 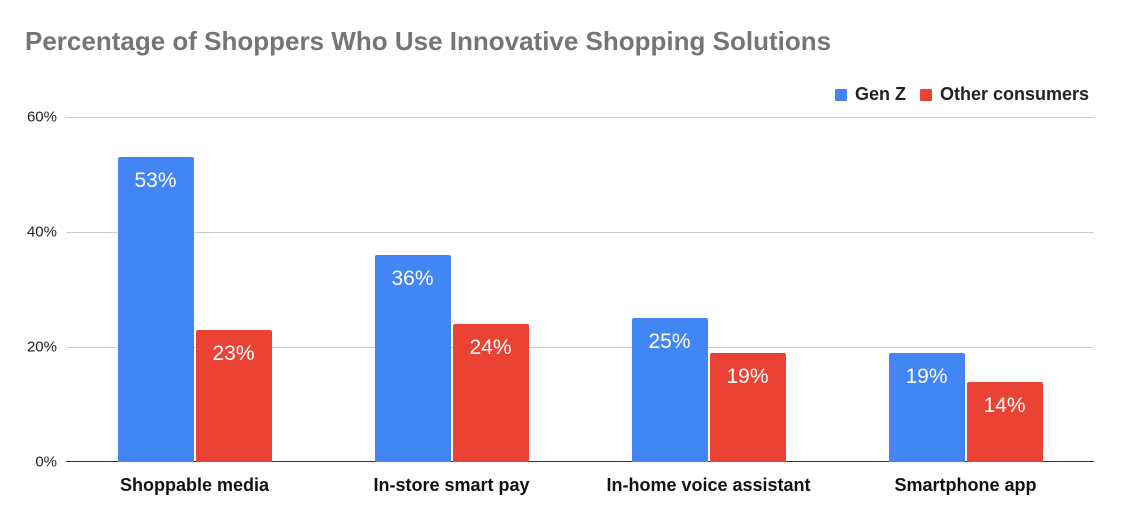 What do you see at coordinates (41, 232) in the screenshot?
I see `y-tick-40: 40%` at bounding box center [41, 232].